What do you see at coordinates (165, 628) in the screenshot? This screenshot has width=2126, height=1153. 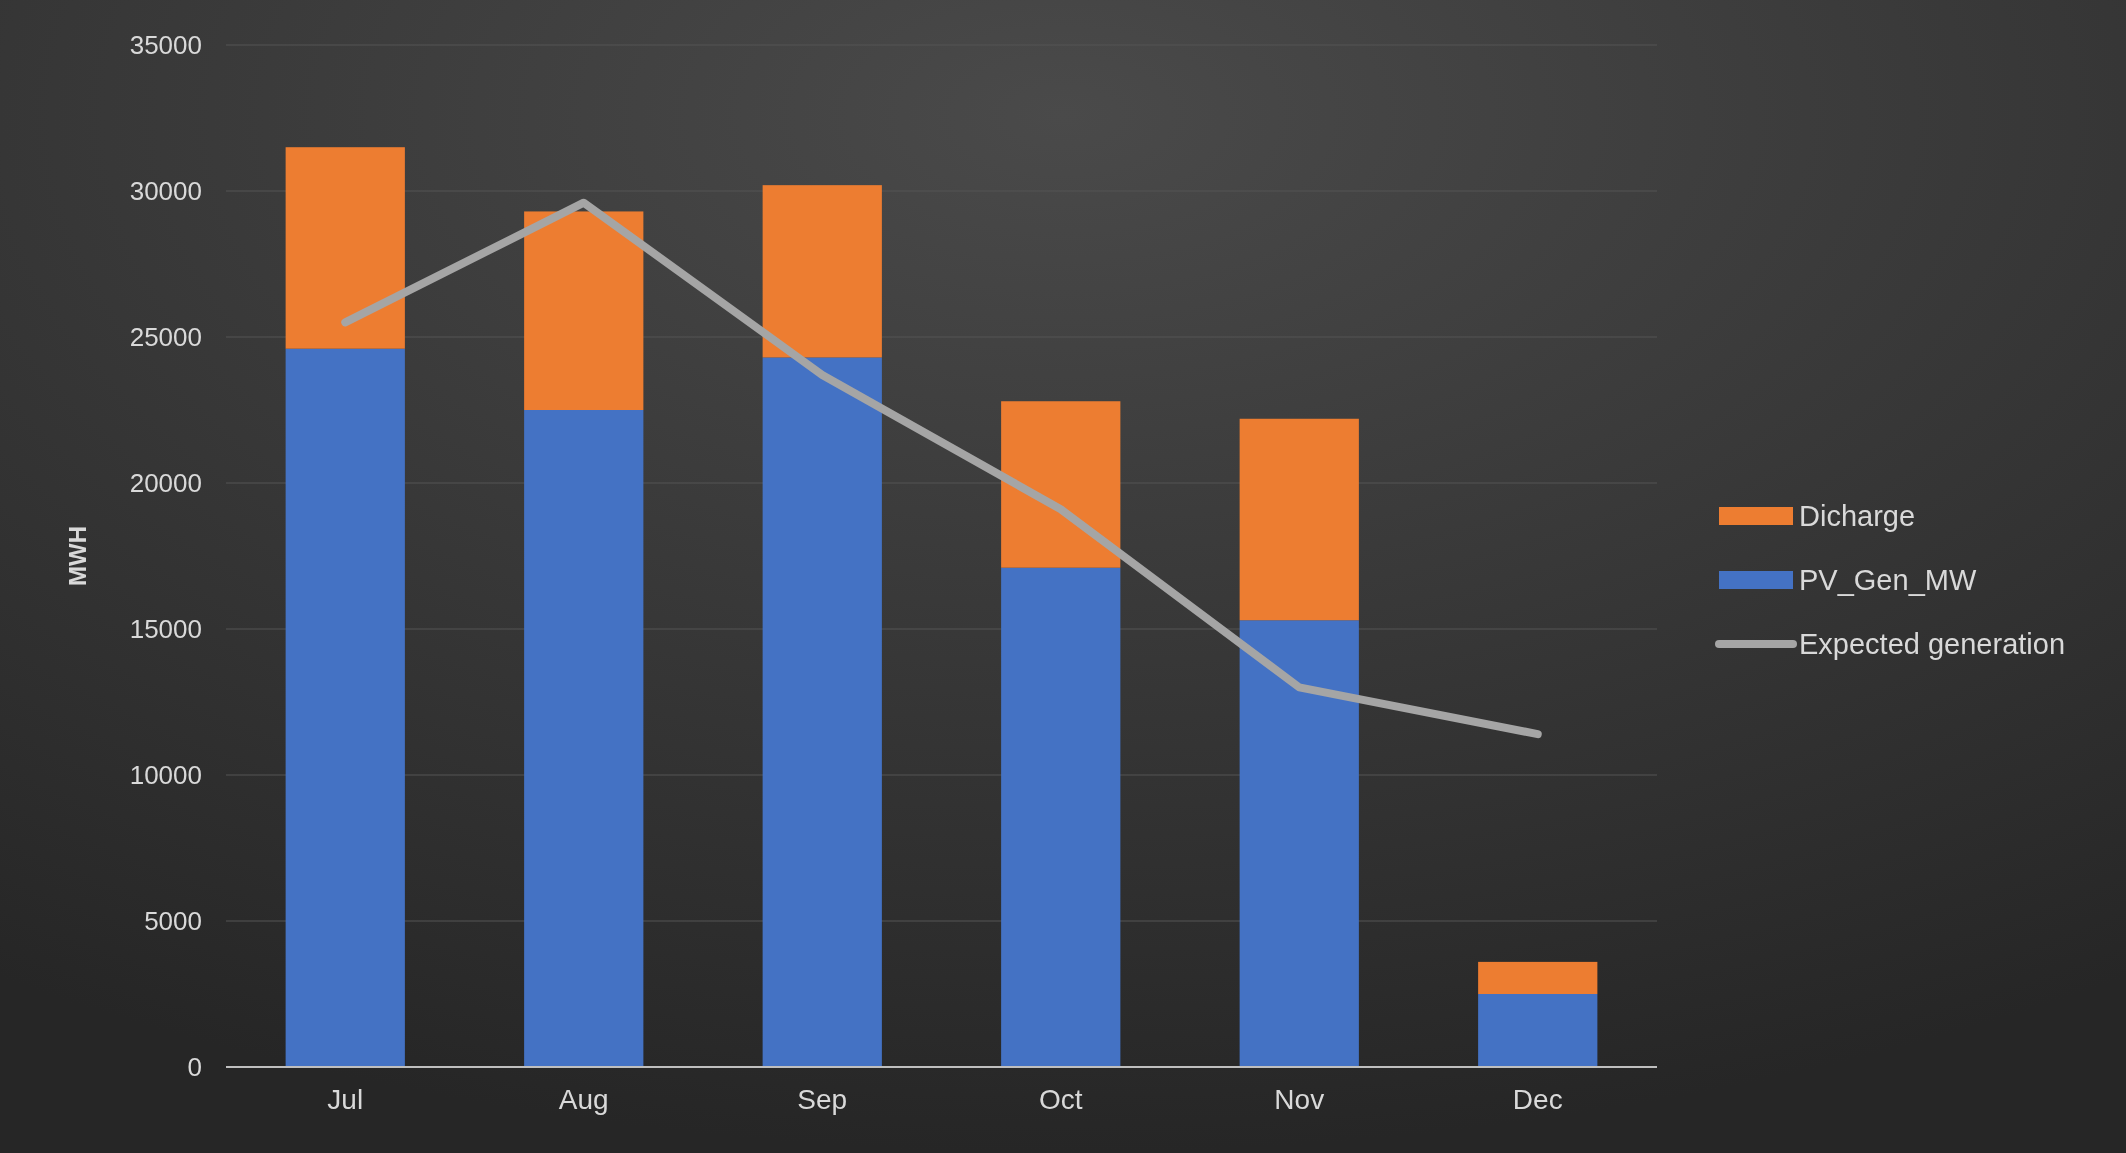 I see `y-tick-label: 15000` at bounding box center [165, 628].